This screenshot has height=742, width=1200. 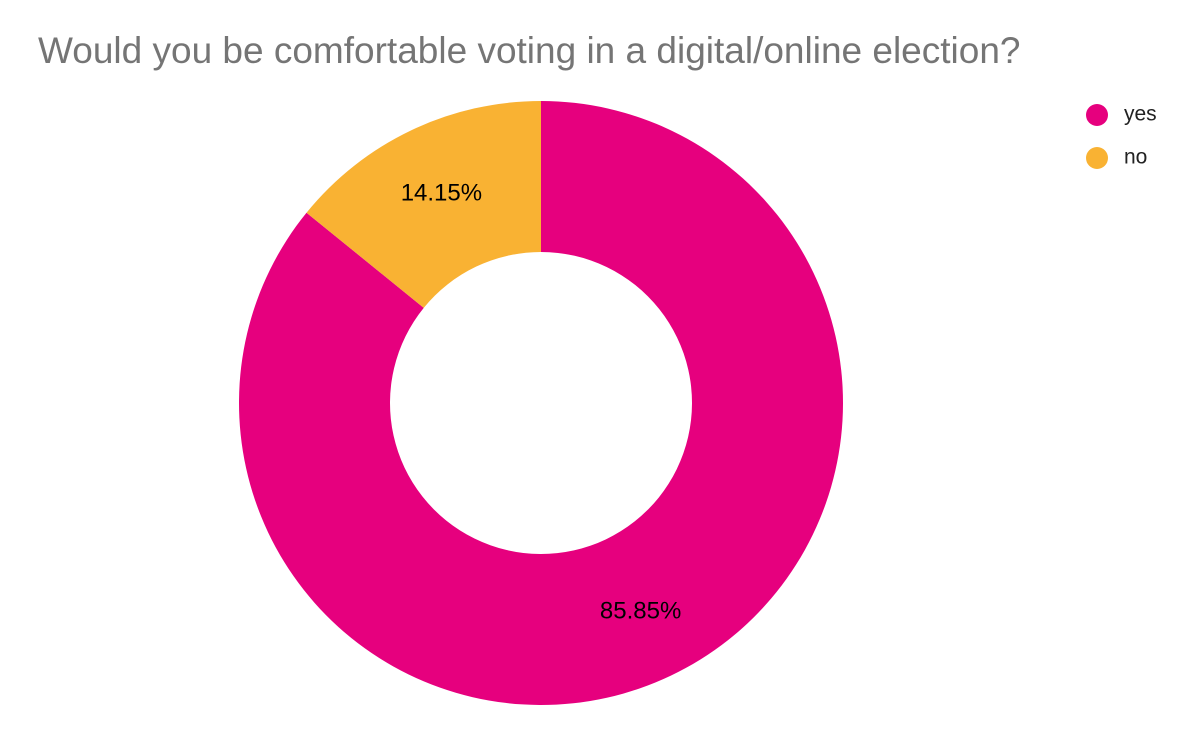 I want to click on legend-label-no: no, so click(x=1135, y=157).